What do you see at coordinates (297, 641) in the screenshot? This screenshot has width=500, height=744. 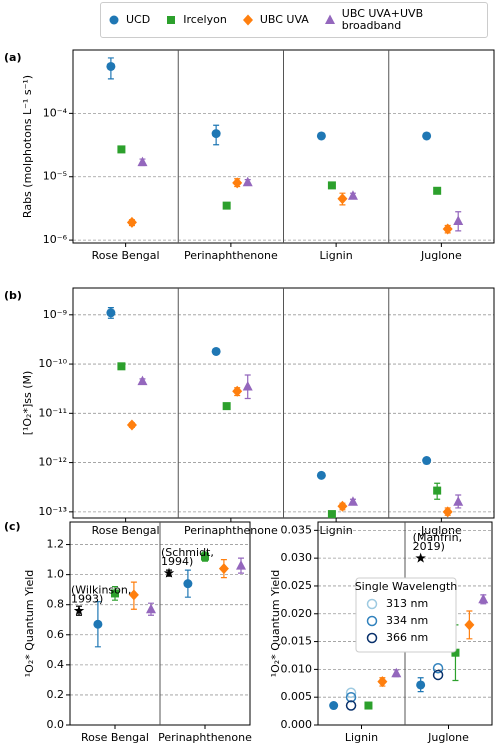 I see `y-tick-label: 0.015` at bounding box center [297, 641].